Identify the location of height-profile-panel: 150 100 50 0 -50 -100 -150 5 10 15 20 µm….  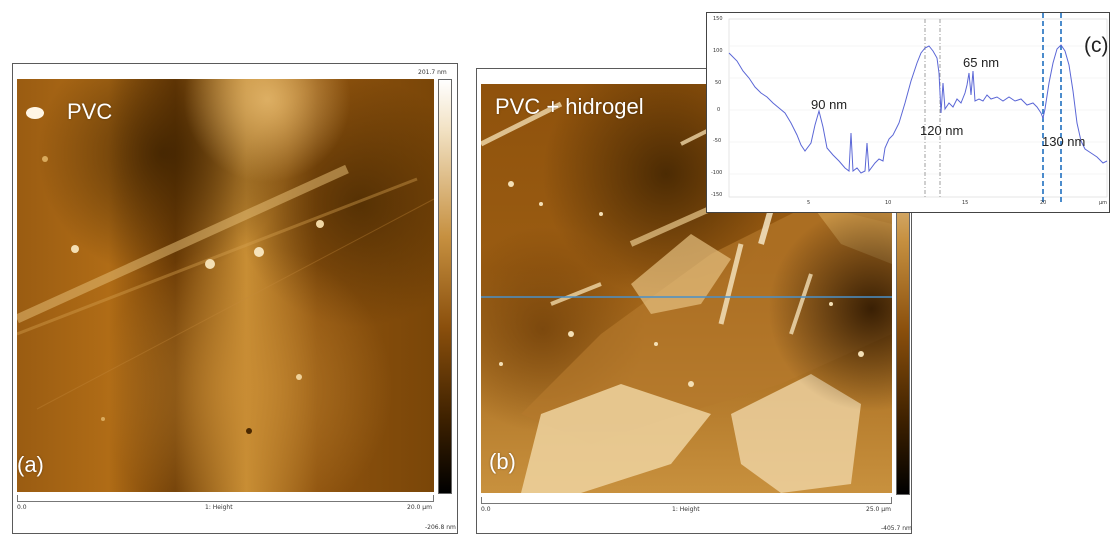
(908, 112).